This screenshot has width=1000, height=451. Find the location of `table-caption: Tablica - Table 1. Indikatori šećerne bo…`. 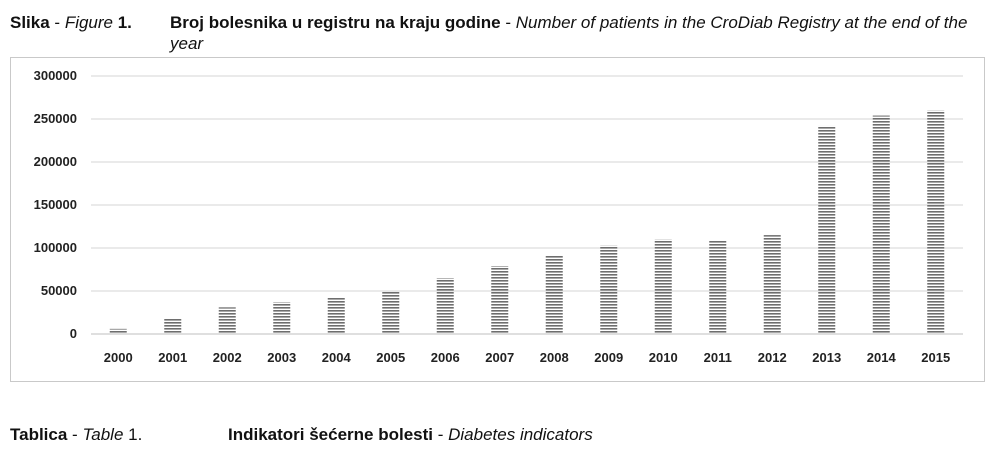

table-caption: Tablica - Table 1. Indikatori šećerne bo… is located at coordinates (490, 435).